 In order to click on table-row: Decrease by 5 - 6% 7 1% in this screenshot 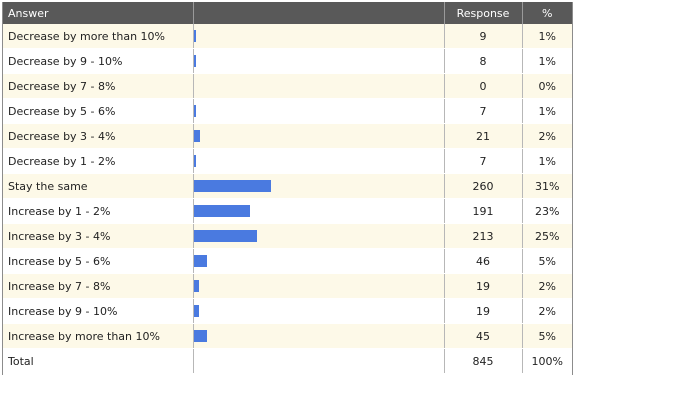, I will do `click(287, 111)`.